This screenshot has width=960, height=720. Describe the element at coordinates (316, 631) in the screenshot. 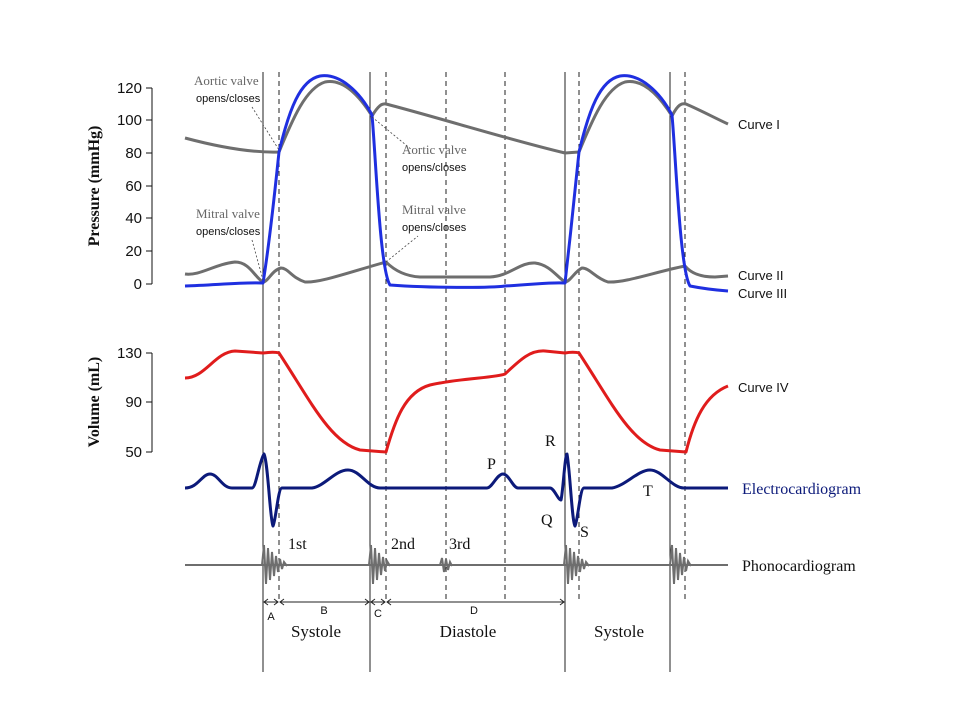

I see `phase-systole-1: Systole` at that location.